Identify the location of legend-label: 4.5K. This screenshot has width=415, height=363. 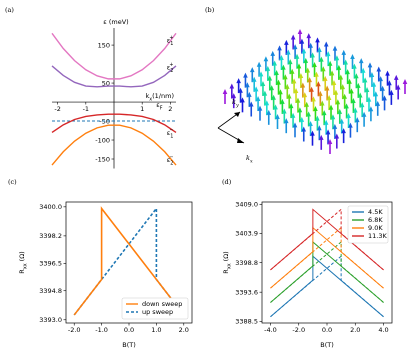
(375, 212).